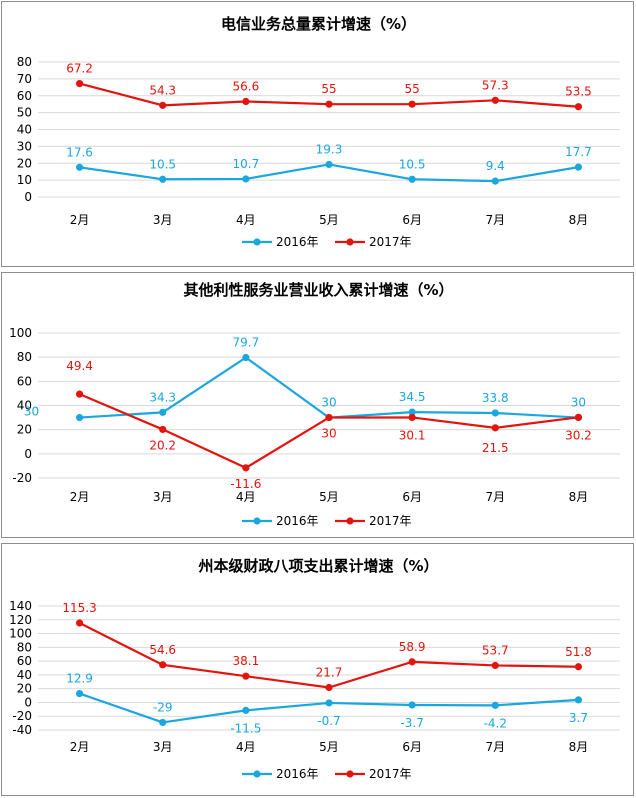 The image size is (636, 798). What do you see at coordinates (318, 24) in the screenshot?
I see `chart-title: 电信业务总量累计增速（%）` at bounding box center [318, 24].